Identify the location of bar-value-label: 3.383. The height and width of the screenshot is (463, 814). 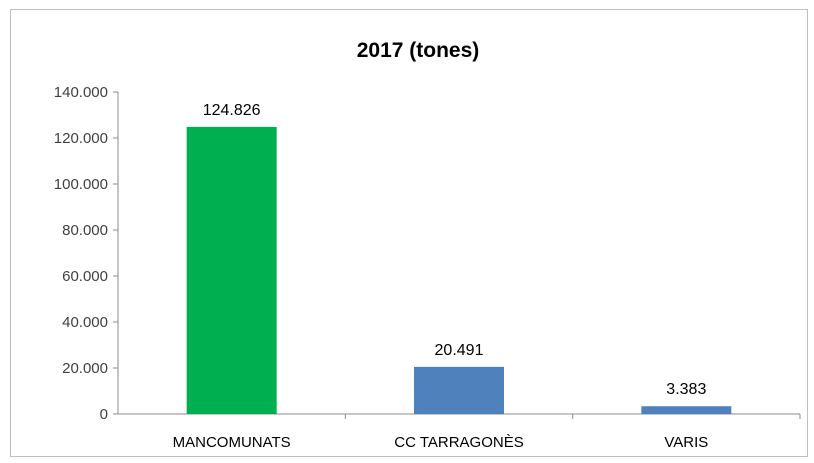
(686, 389).